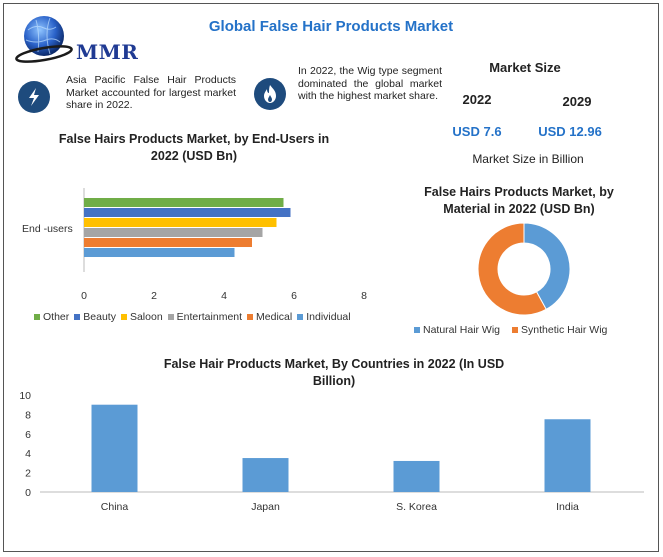 The image size is (663, 557). What do you see at coordinates (180, 222) in the screenshot?
I see `bar-saloon` at bounding box center [180, 222].